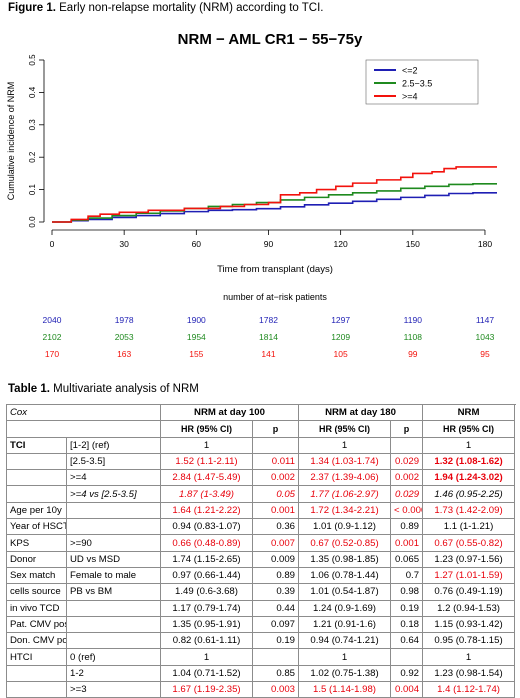 The image size is (520, 698). What do you see at coordinates (37, 510) in the screenshot?
I see `variable-cell: Age per 10y` at bounding box center [37, 510].